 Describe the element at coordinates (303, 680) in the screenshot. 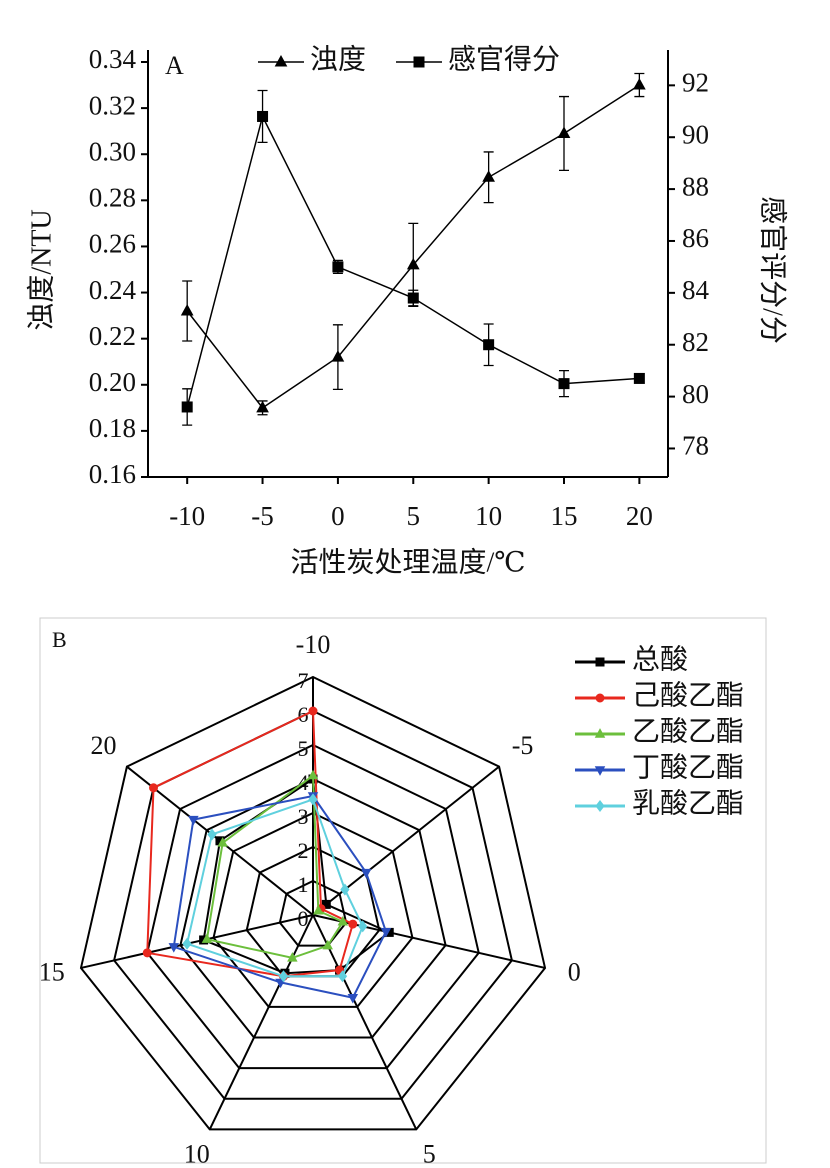

I see `r-tick-label: 7` at that location.